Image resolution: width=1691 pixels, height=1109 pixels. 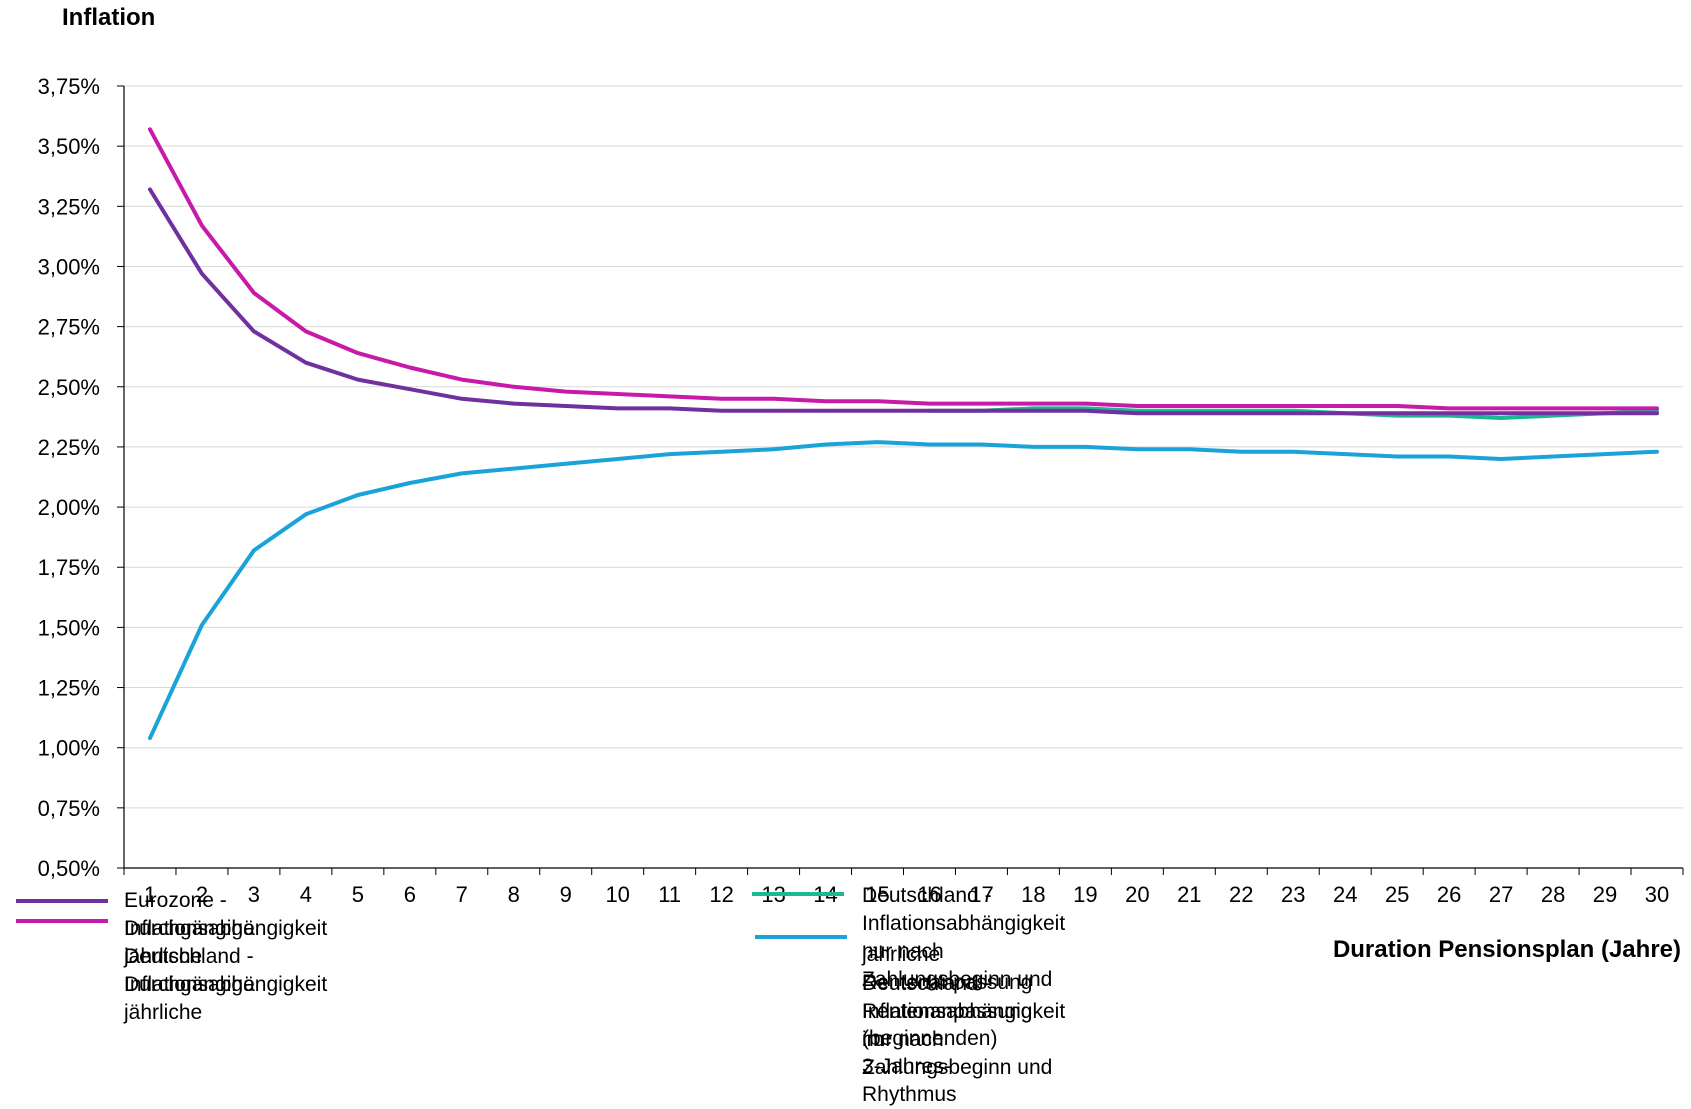 What do you see at coordinates (69, 748) in the screenshot?
I see `y-tick-label: 1,00%` at bounding box center [69, 748].